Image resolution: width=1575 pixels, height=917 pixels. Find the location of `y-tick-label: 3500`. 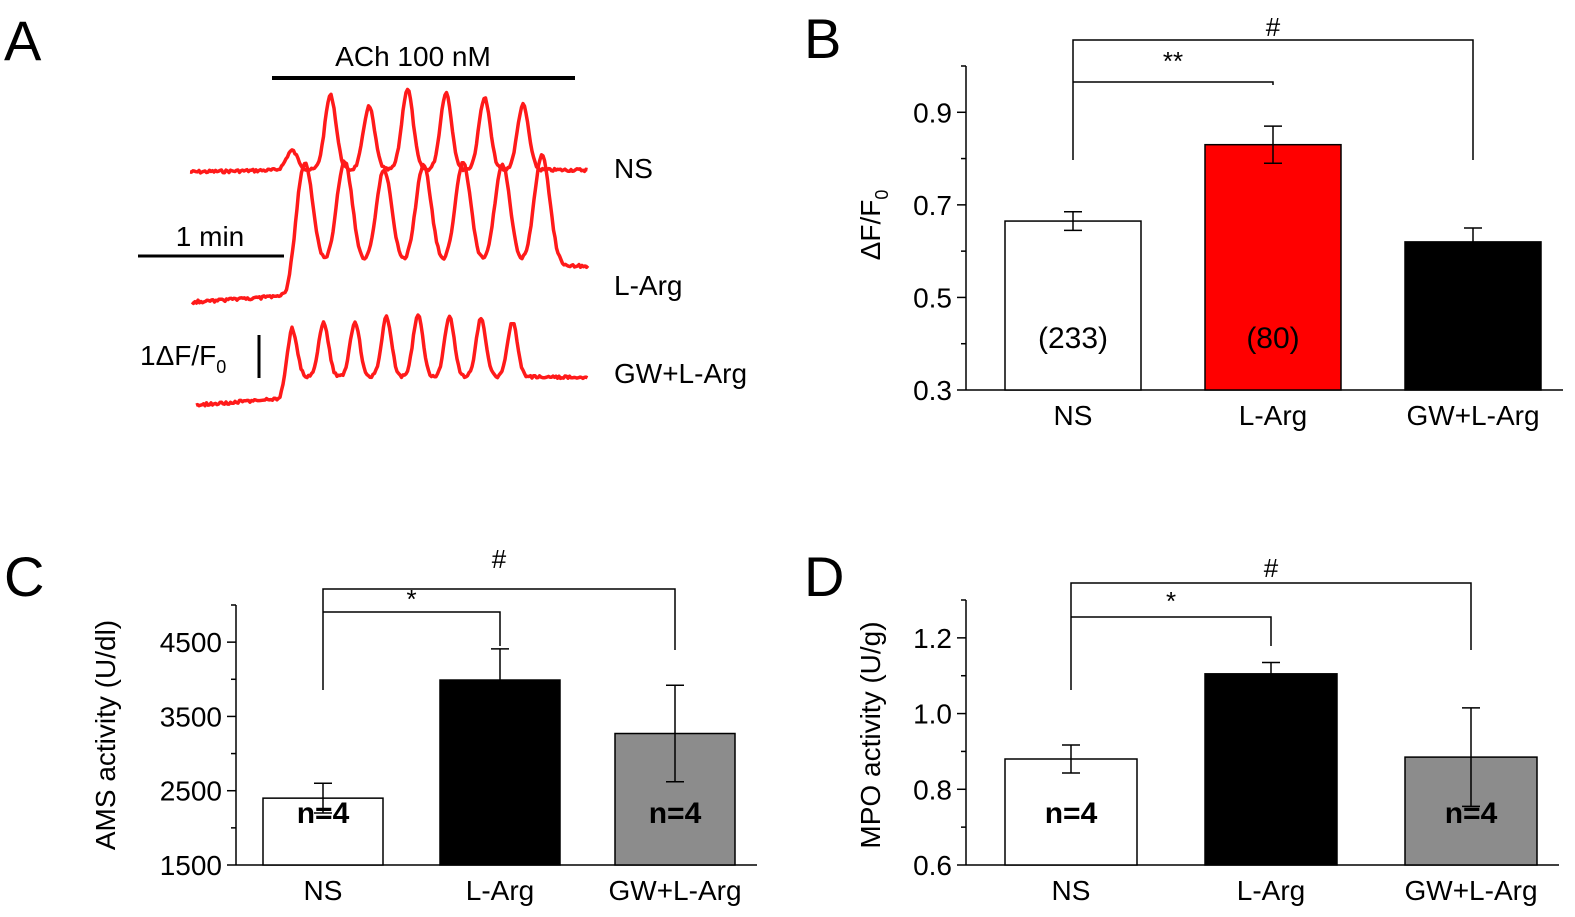

y-tick-label: 3500 is located at coordinates (191, 716).